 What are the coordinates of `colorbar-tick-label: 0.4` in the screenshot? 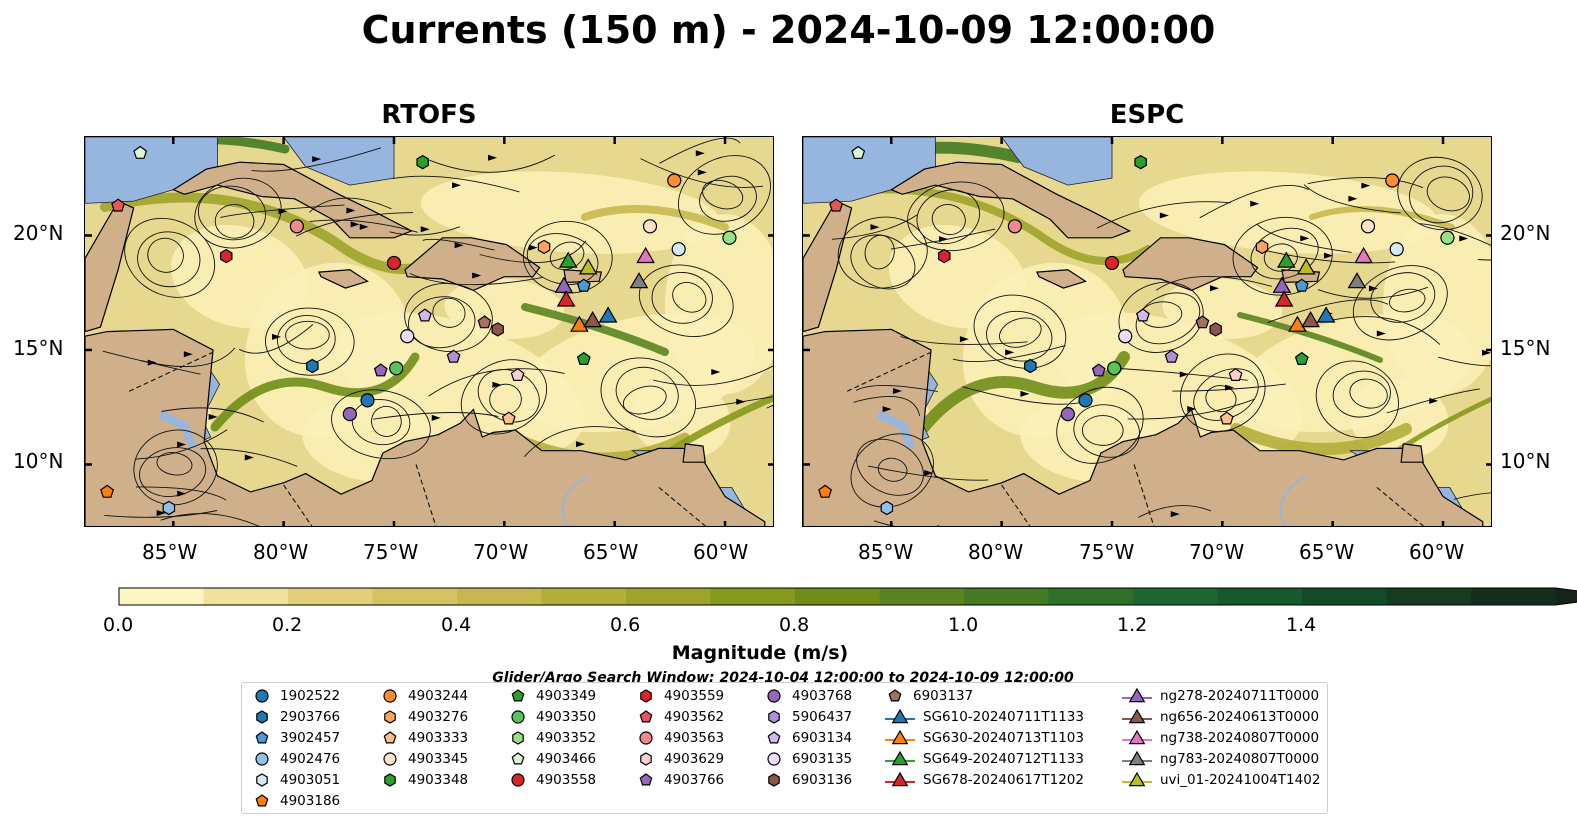 It's located at (456, 625).